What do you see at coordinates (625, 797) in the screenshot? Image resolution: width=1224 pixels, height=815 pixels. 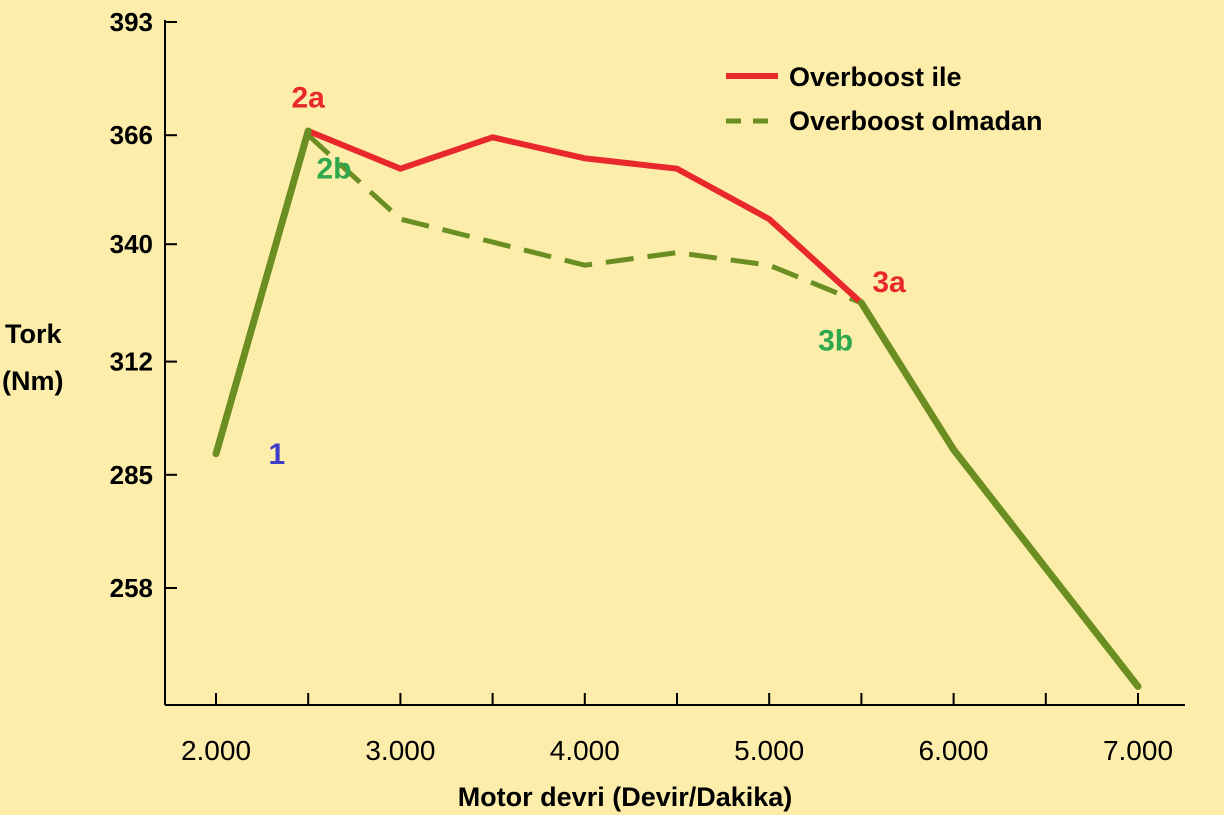 I see `x-axis-title: Motor devri (Devir/Dakika)` at bounding box center [625, 797].